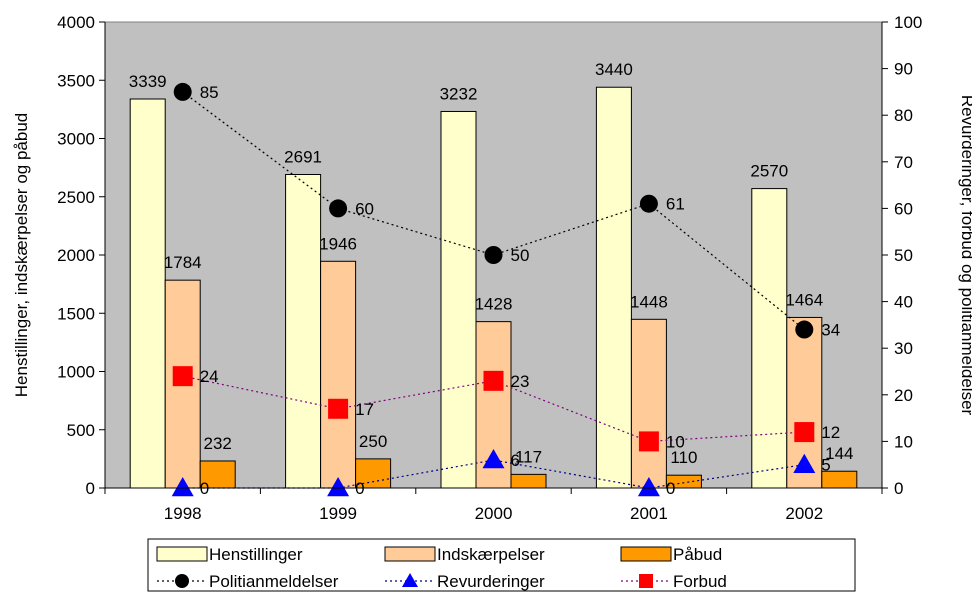 The height and width of the screenshot is (601, 972). What do you see at coordinates (373, 441) in the screenshot?
I see `bar-data-label: 250` at bounding box center [373, 441].